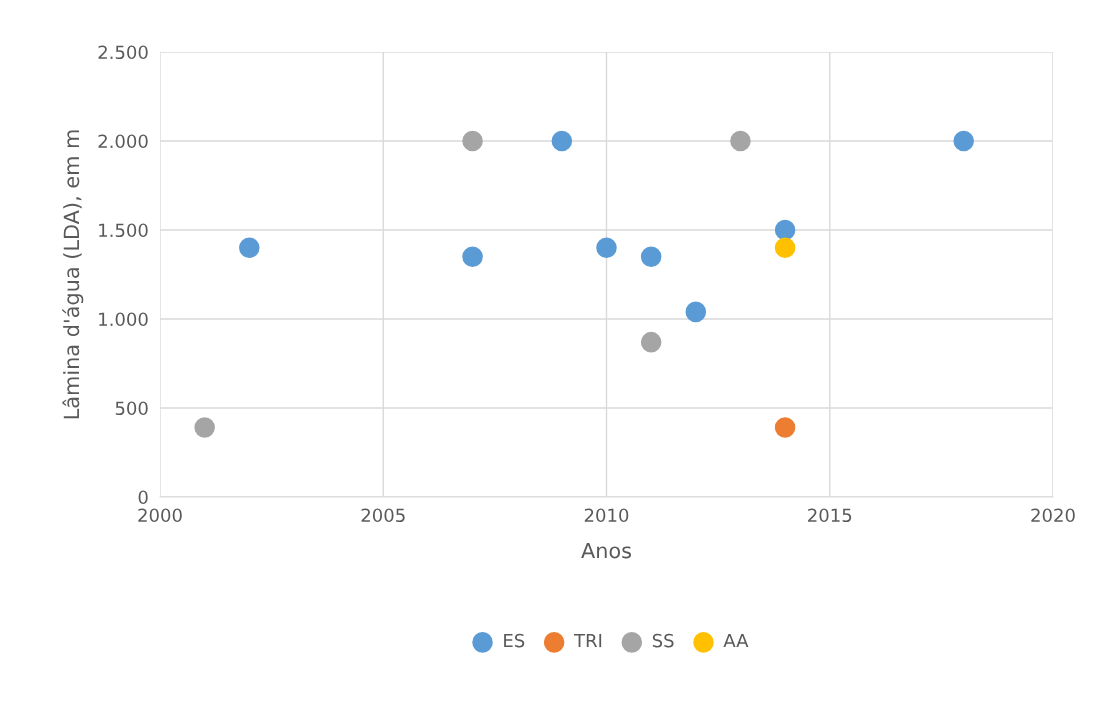  What do you see at coordinates (123, 52) in the screenshot?
I see `y-tick-label: 2.500` at bounding box center [123, 52].